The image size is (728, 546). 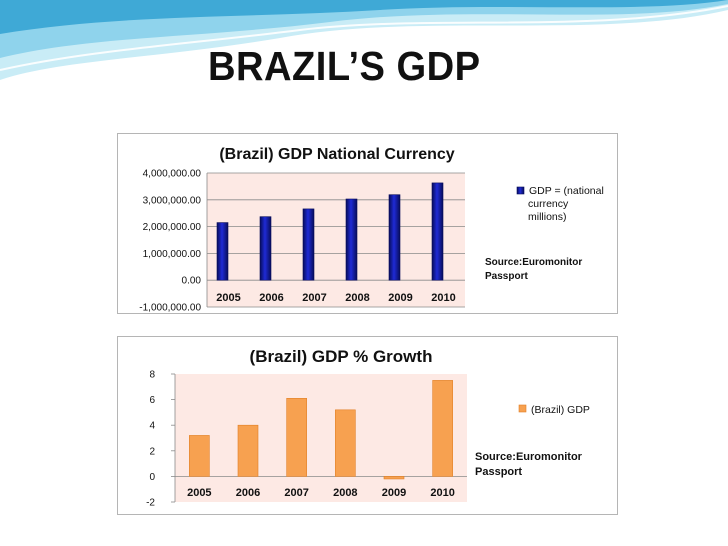 What do you see at coordinates (172, 200) in the screenshot?
I see `y-tick-label: 3,000,000.00` at bounding box center [172, 200].